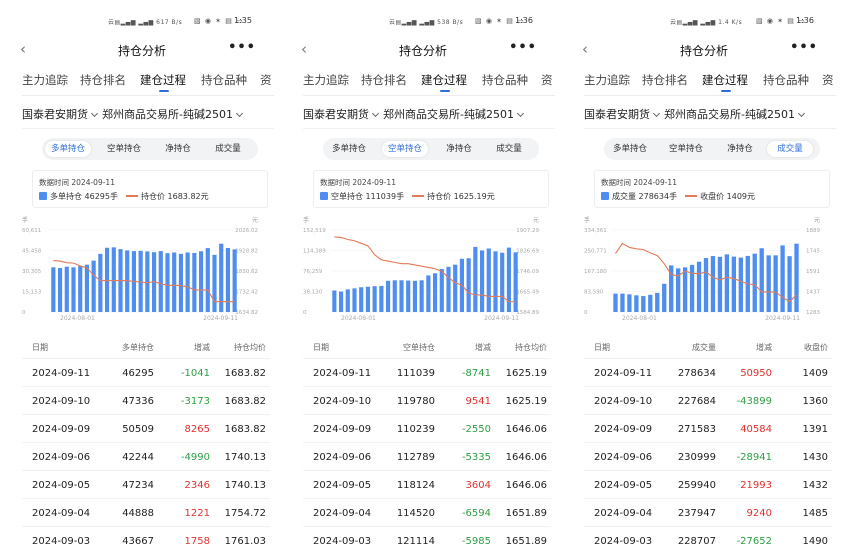  What do you see at coordinates (146, 372) in the screenshot?
I see `table-row: 2024-09-11 46295 -1041 1683.82` at bounding box center [146, 372].